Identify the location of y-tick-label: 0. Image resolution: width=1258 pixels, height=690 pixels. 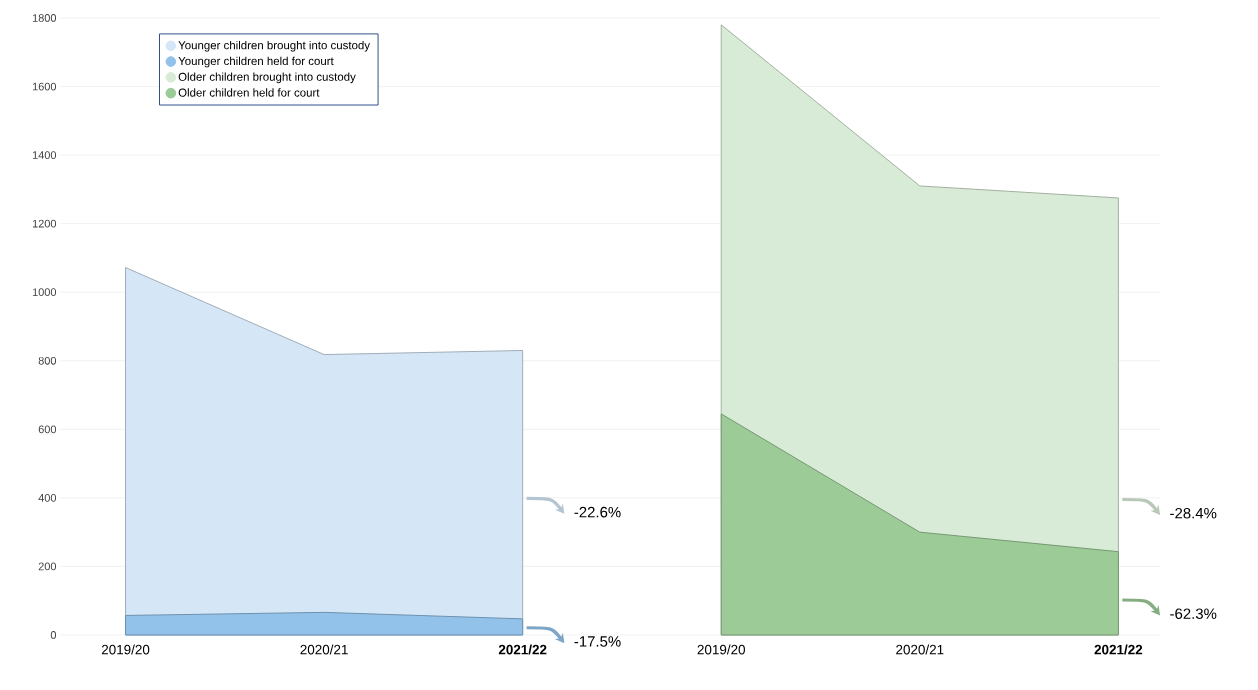
(53, 635).